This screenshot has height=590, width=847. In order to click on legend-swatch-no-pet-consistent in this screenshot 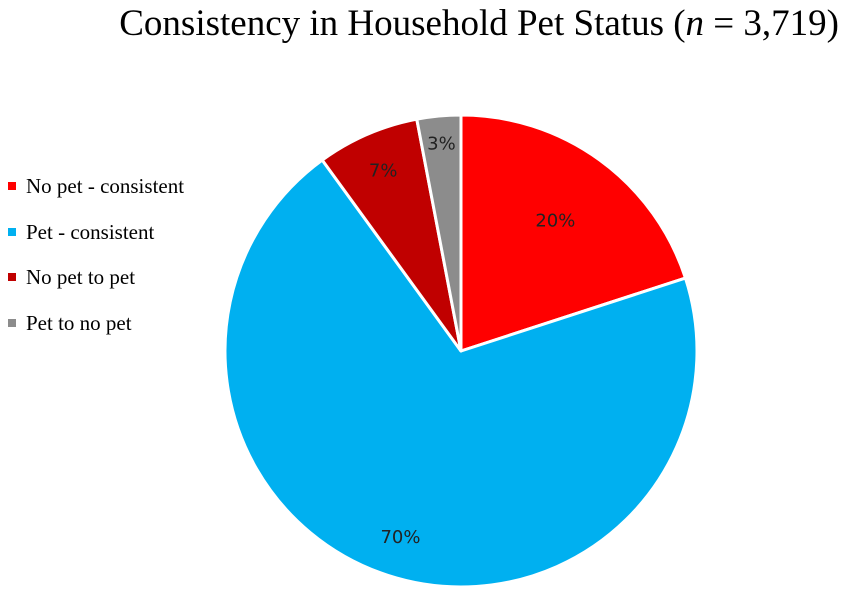, I will do `click(12, 186)`.